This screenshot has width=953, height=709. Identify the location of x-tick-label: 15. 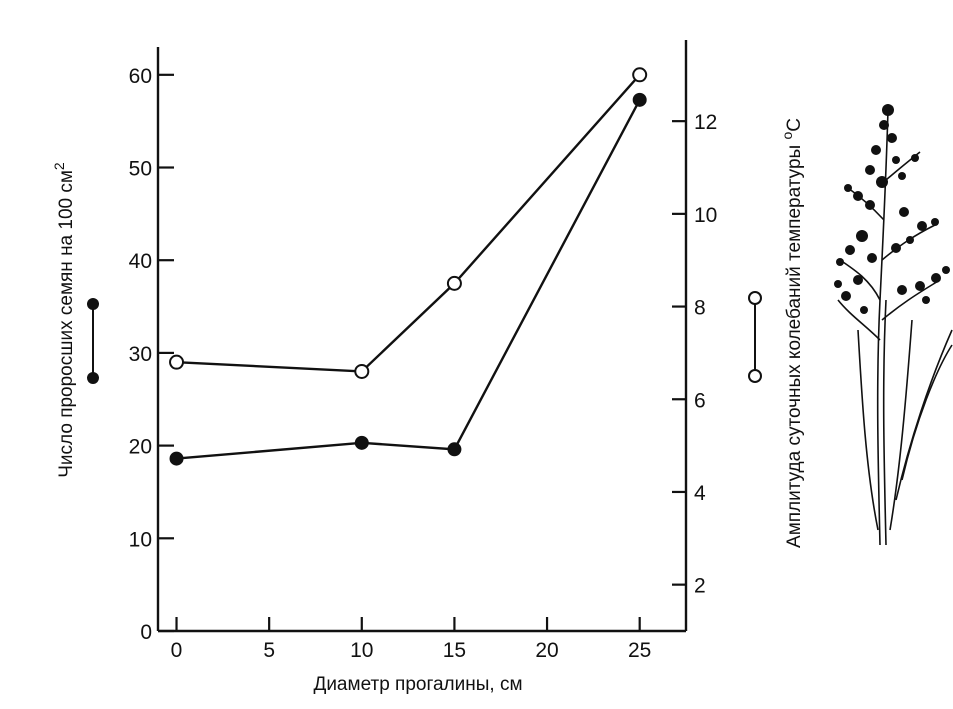
(454, 650).